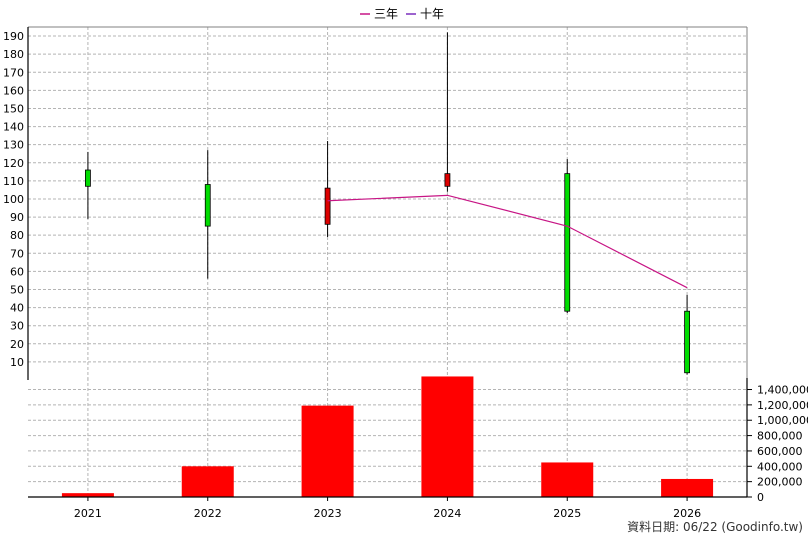  Describe the element at coordinates (507, 241) in the screenshot. I see `three-year-line` at that location.